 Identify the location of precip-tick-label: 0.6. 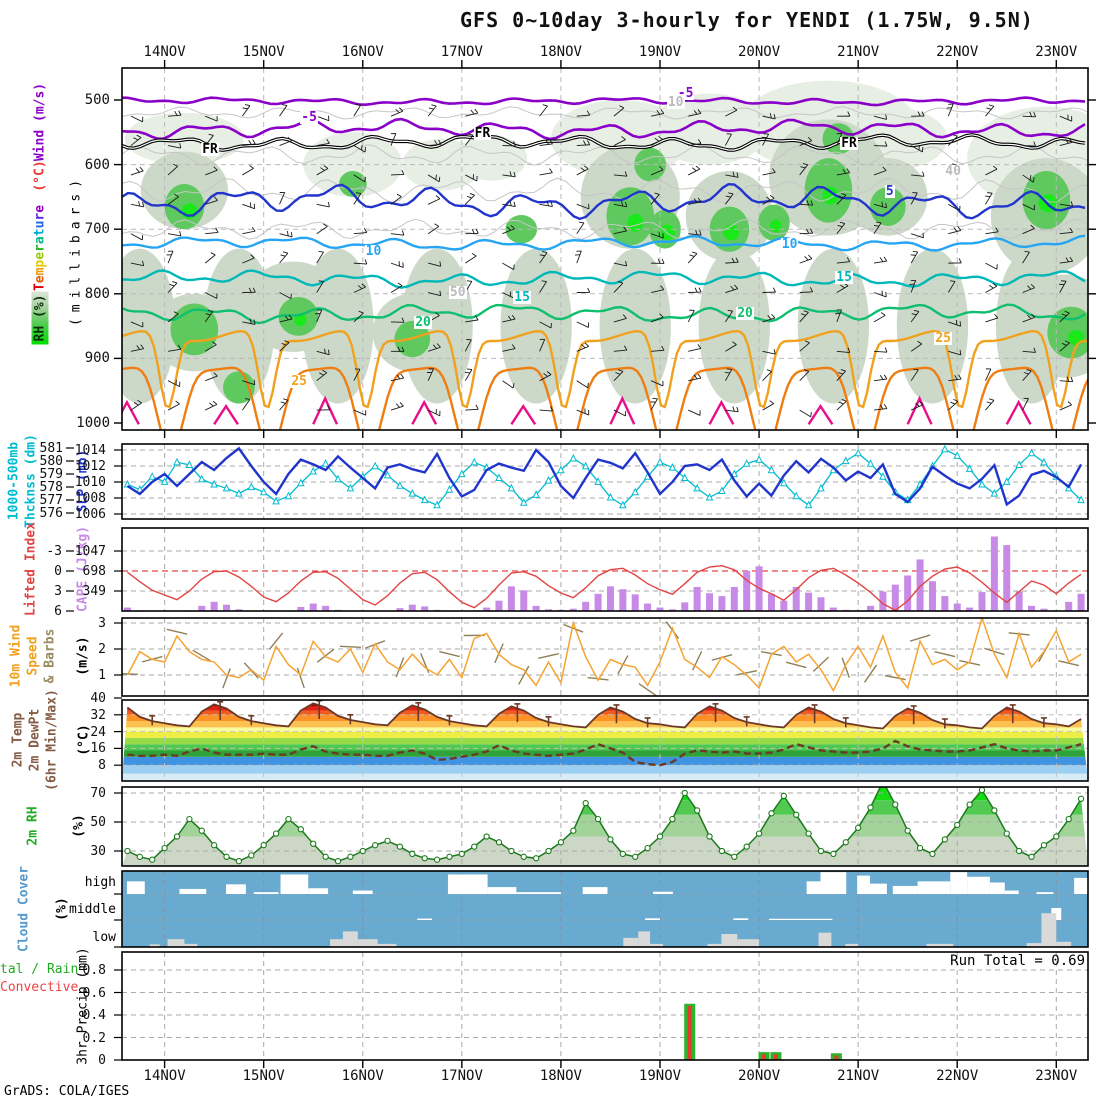
(94, 993).